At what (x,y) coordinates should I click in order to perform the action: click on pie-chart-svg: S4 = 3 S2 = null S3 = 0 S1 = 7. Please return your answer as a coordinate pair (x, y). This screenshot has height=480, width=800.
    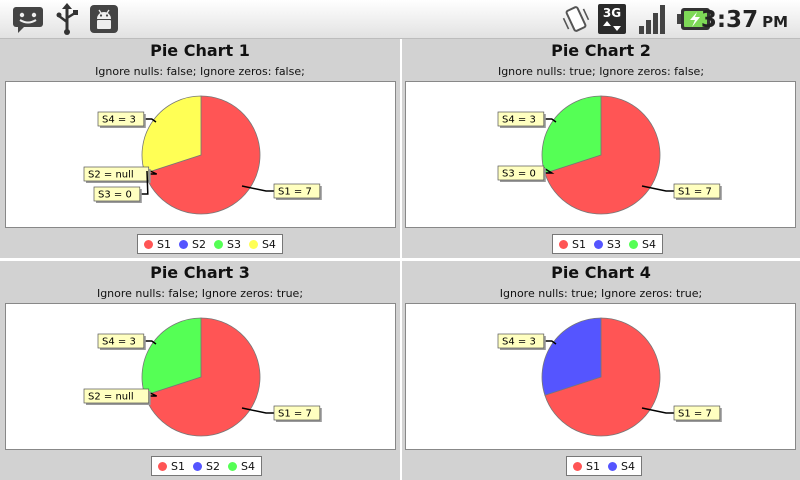
    Looking at the image, I should click on (202, 155).